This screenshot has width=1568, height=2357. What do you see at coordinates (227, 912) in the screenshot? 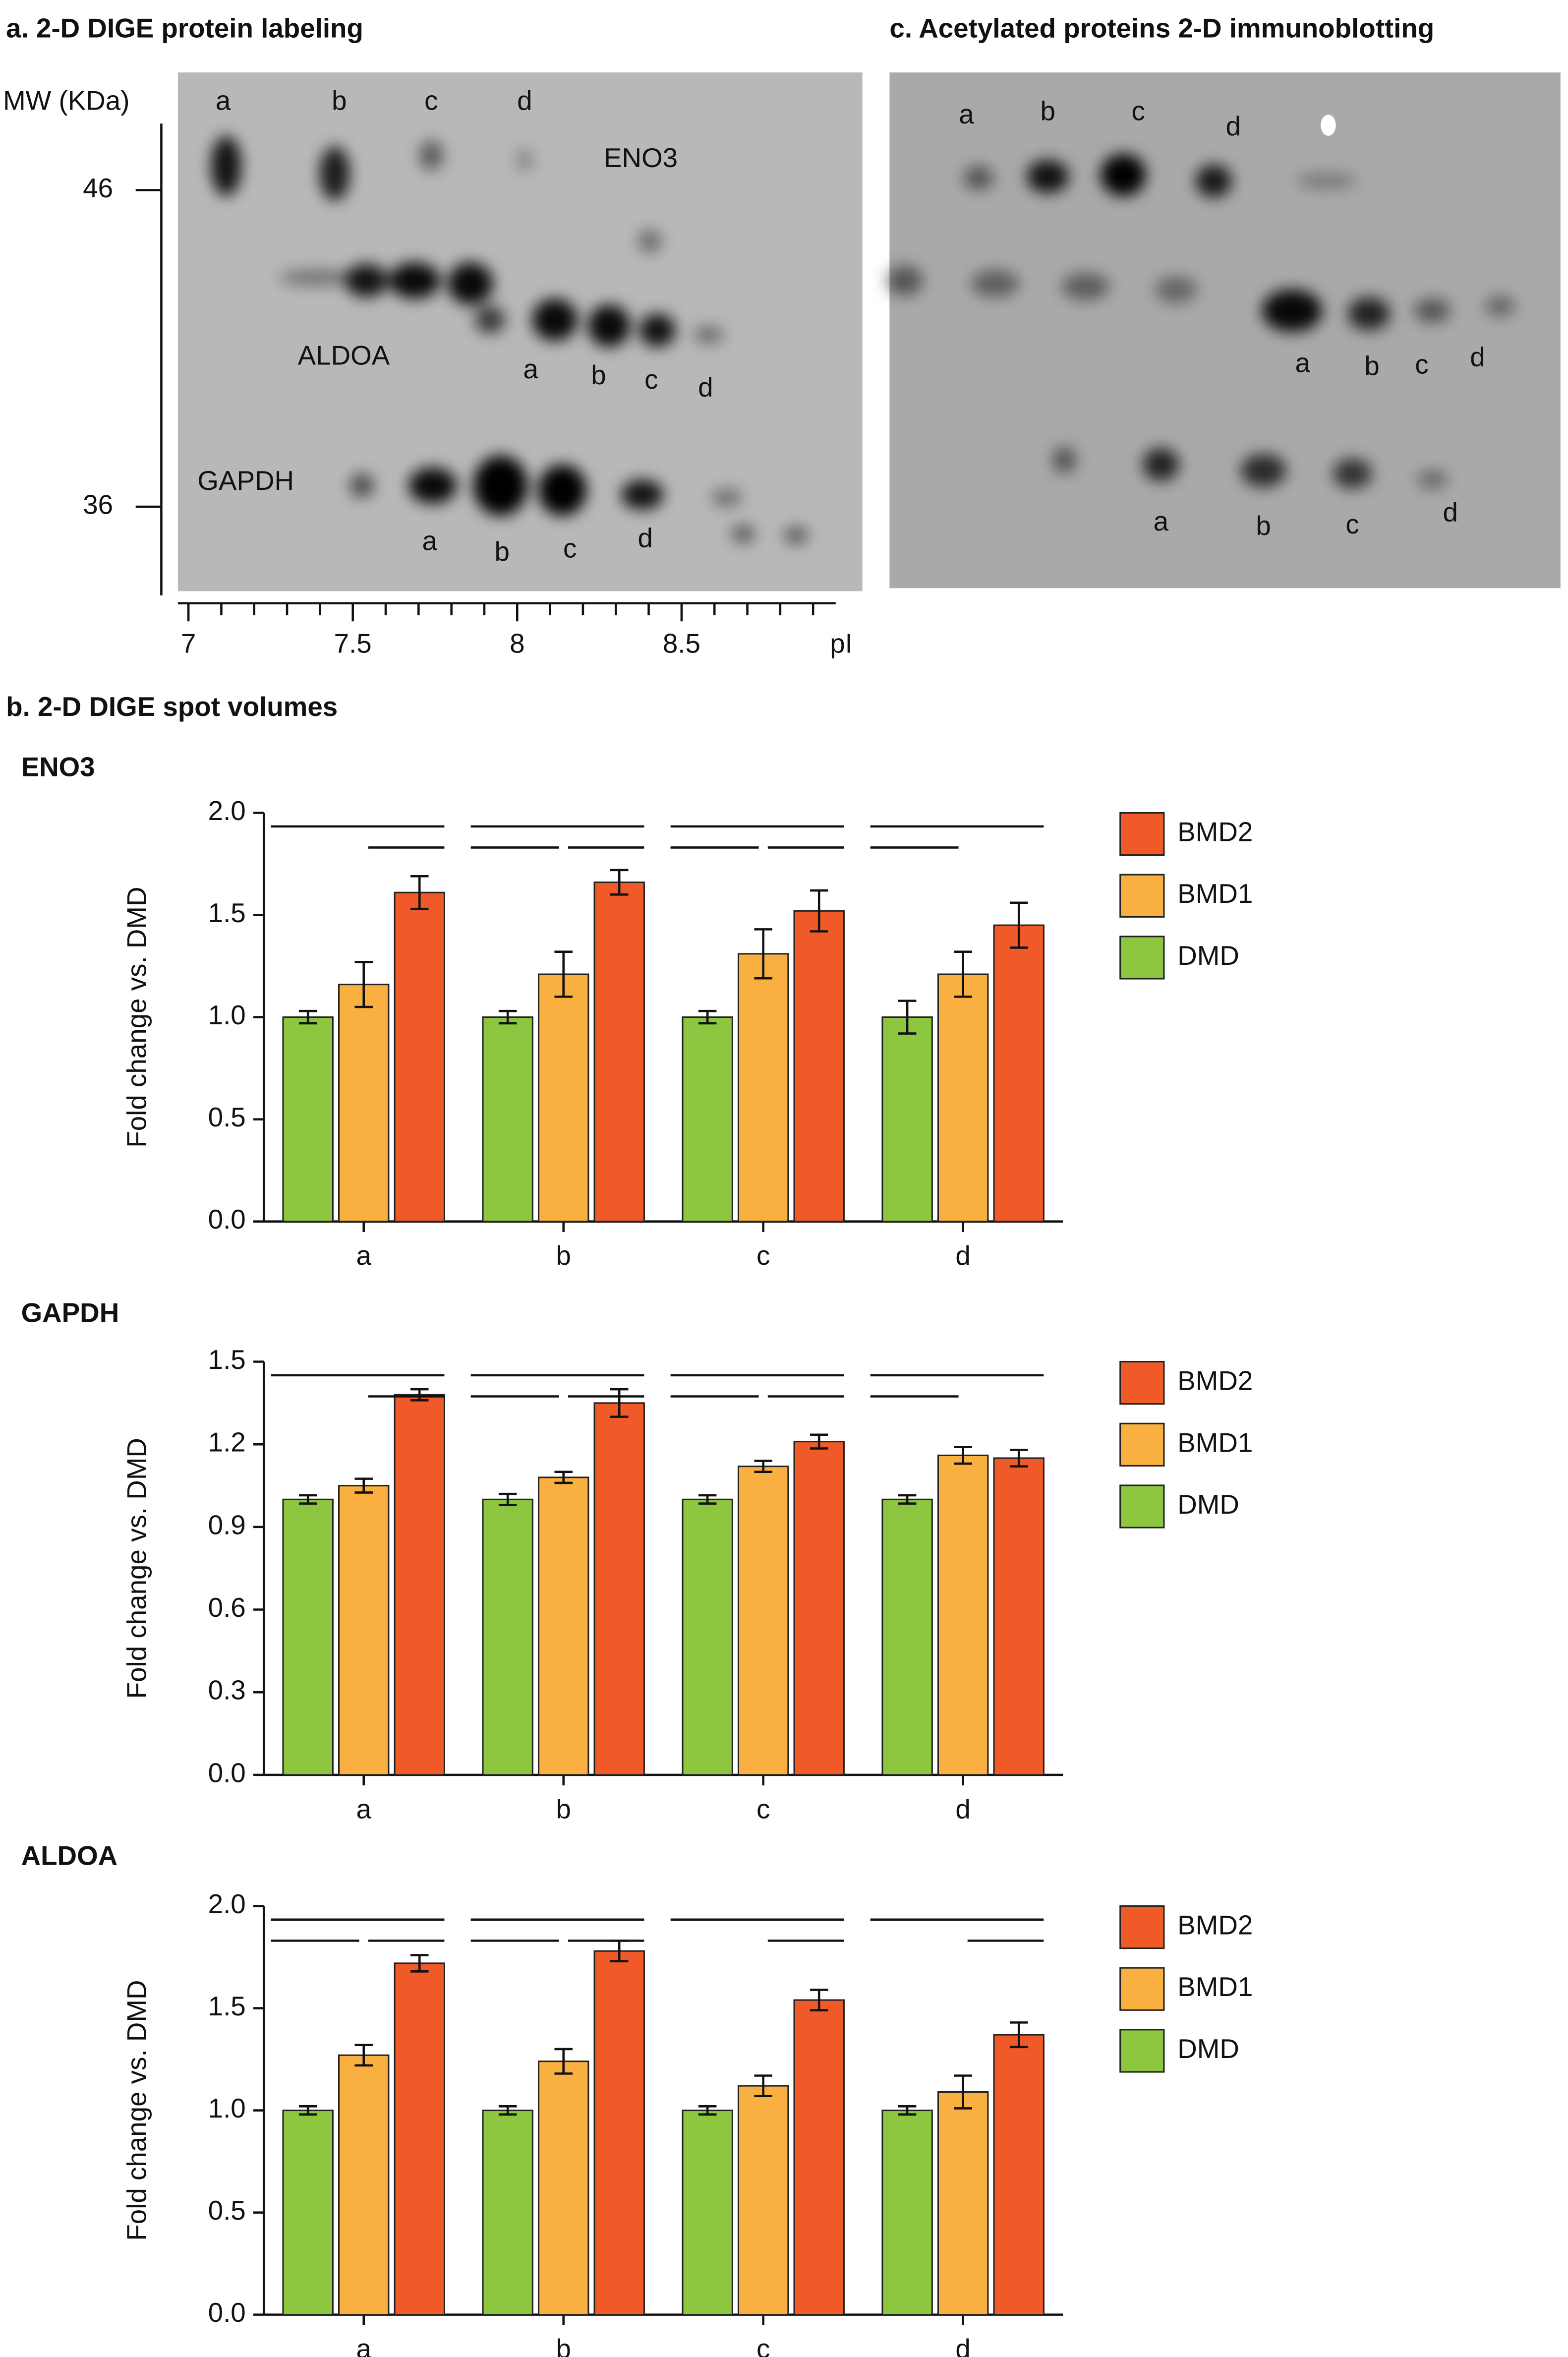
I see `y-tick-label: 1.5` at bounding box center [227, 912].